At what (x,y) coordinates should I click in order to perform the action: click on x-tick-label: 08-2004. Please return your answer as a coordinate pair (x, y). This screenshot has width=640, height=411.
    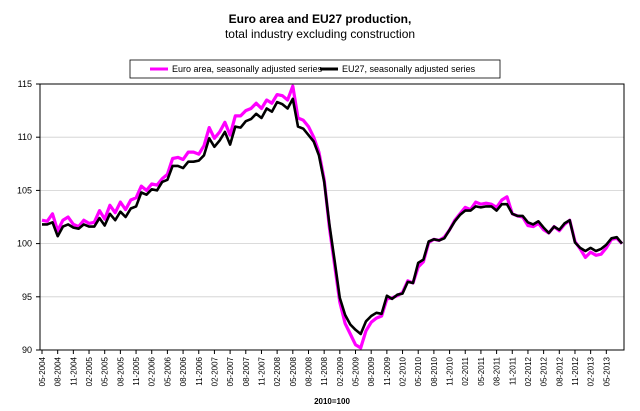
    Looking at the image, I should click on (58, 371).